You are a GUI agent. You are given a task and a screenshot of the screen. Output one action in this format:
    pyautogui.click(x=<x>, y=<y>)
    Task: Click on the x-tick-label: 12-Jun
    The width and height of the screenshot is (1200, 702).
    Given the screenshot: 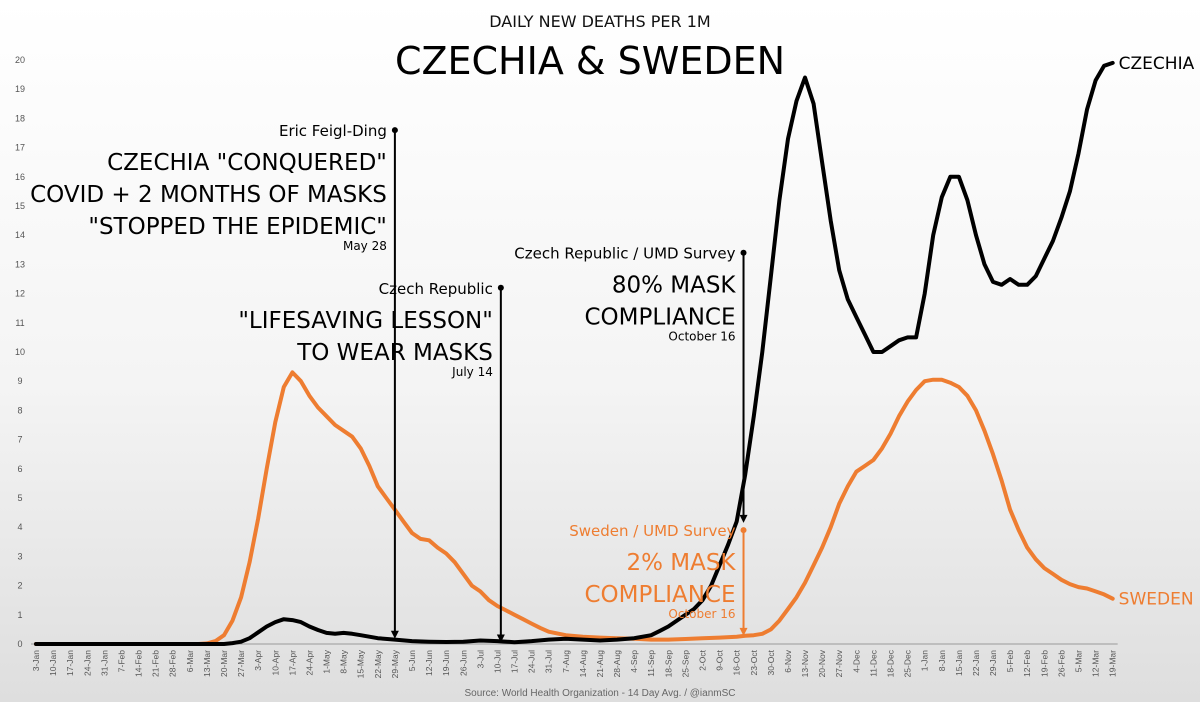 What is the action you would take?
    pyautogui.click(x=429, y=663)
    